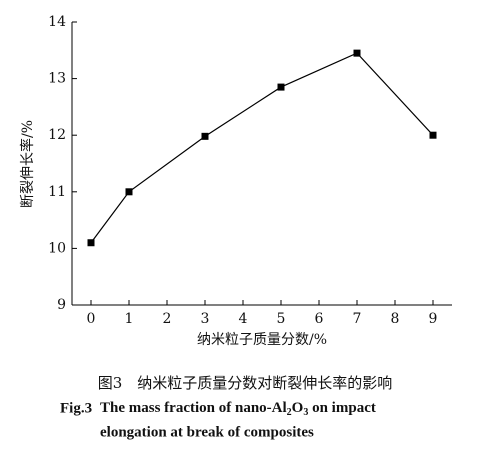 This screenshot has width=479, height=457. I want to click on x-tick-label: 8, so click(395, 319).